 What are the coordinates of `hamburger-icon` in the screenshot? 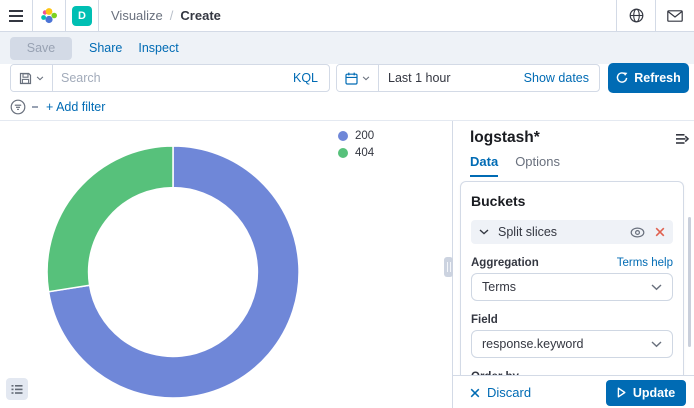 It's located at (16, 15).